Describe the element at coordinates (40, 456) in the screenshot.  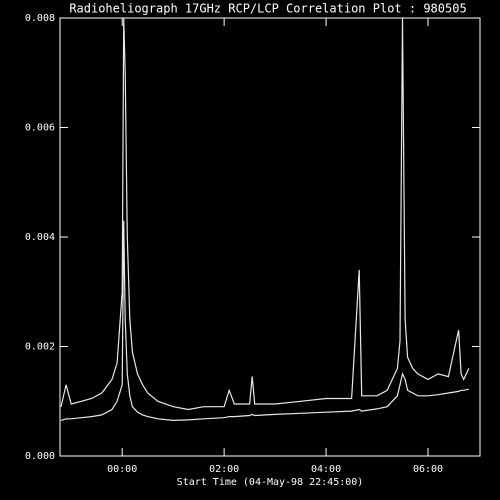
I see `y-tick-label: 0.000` at that location.